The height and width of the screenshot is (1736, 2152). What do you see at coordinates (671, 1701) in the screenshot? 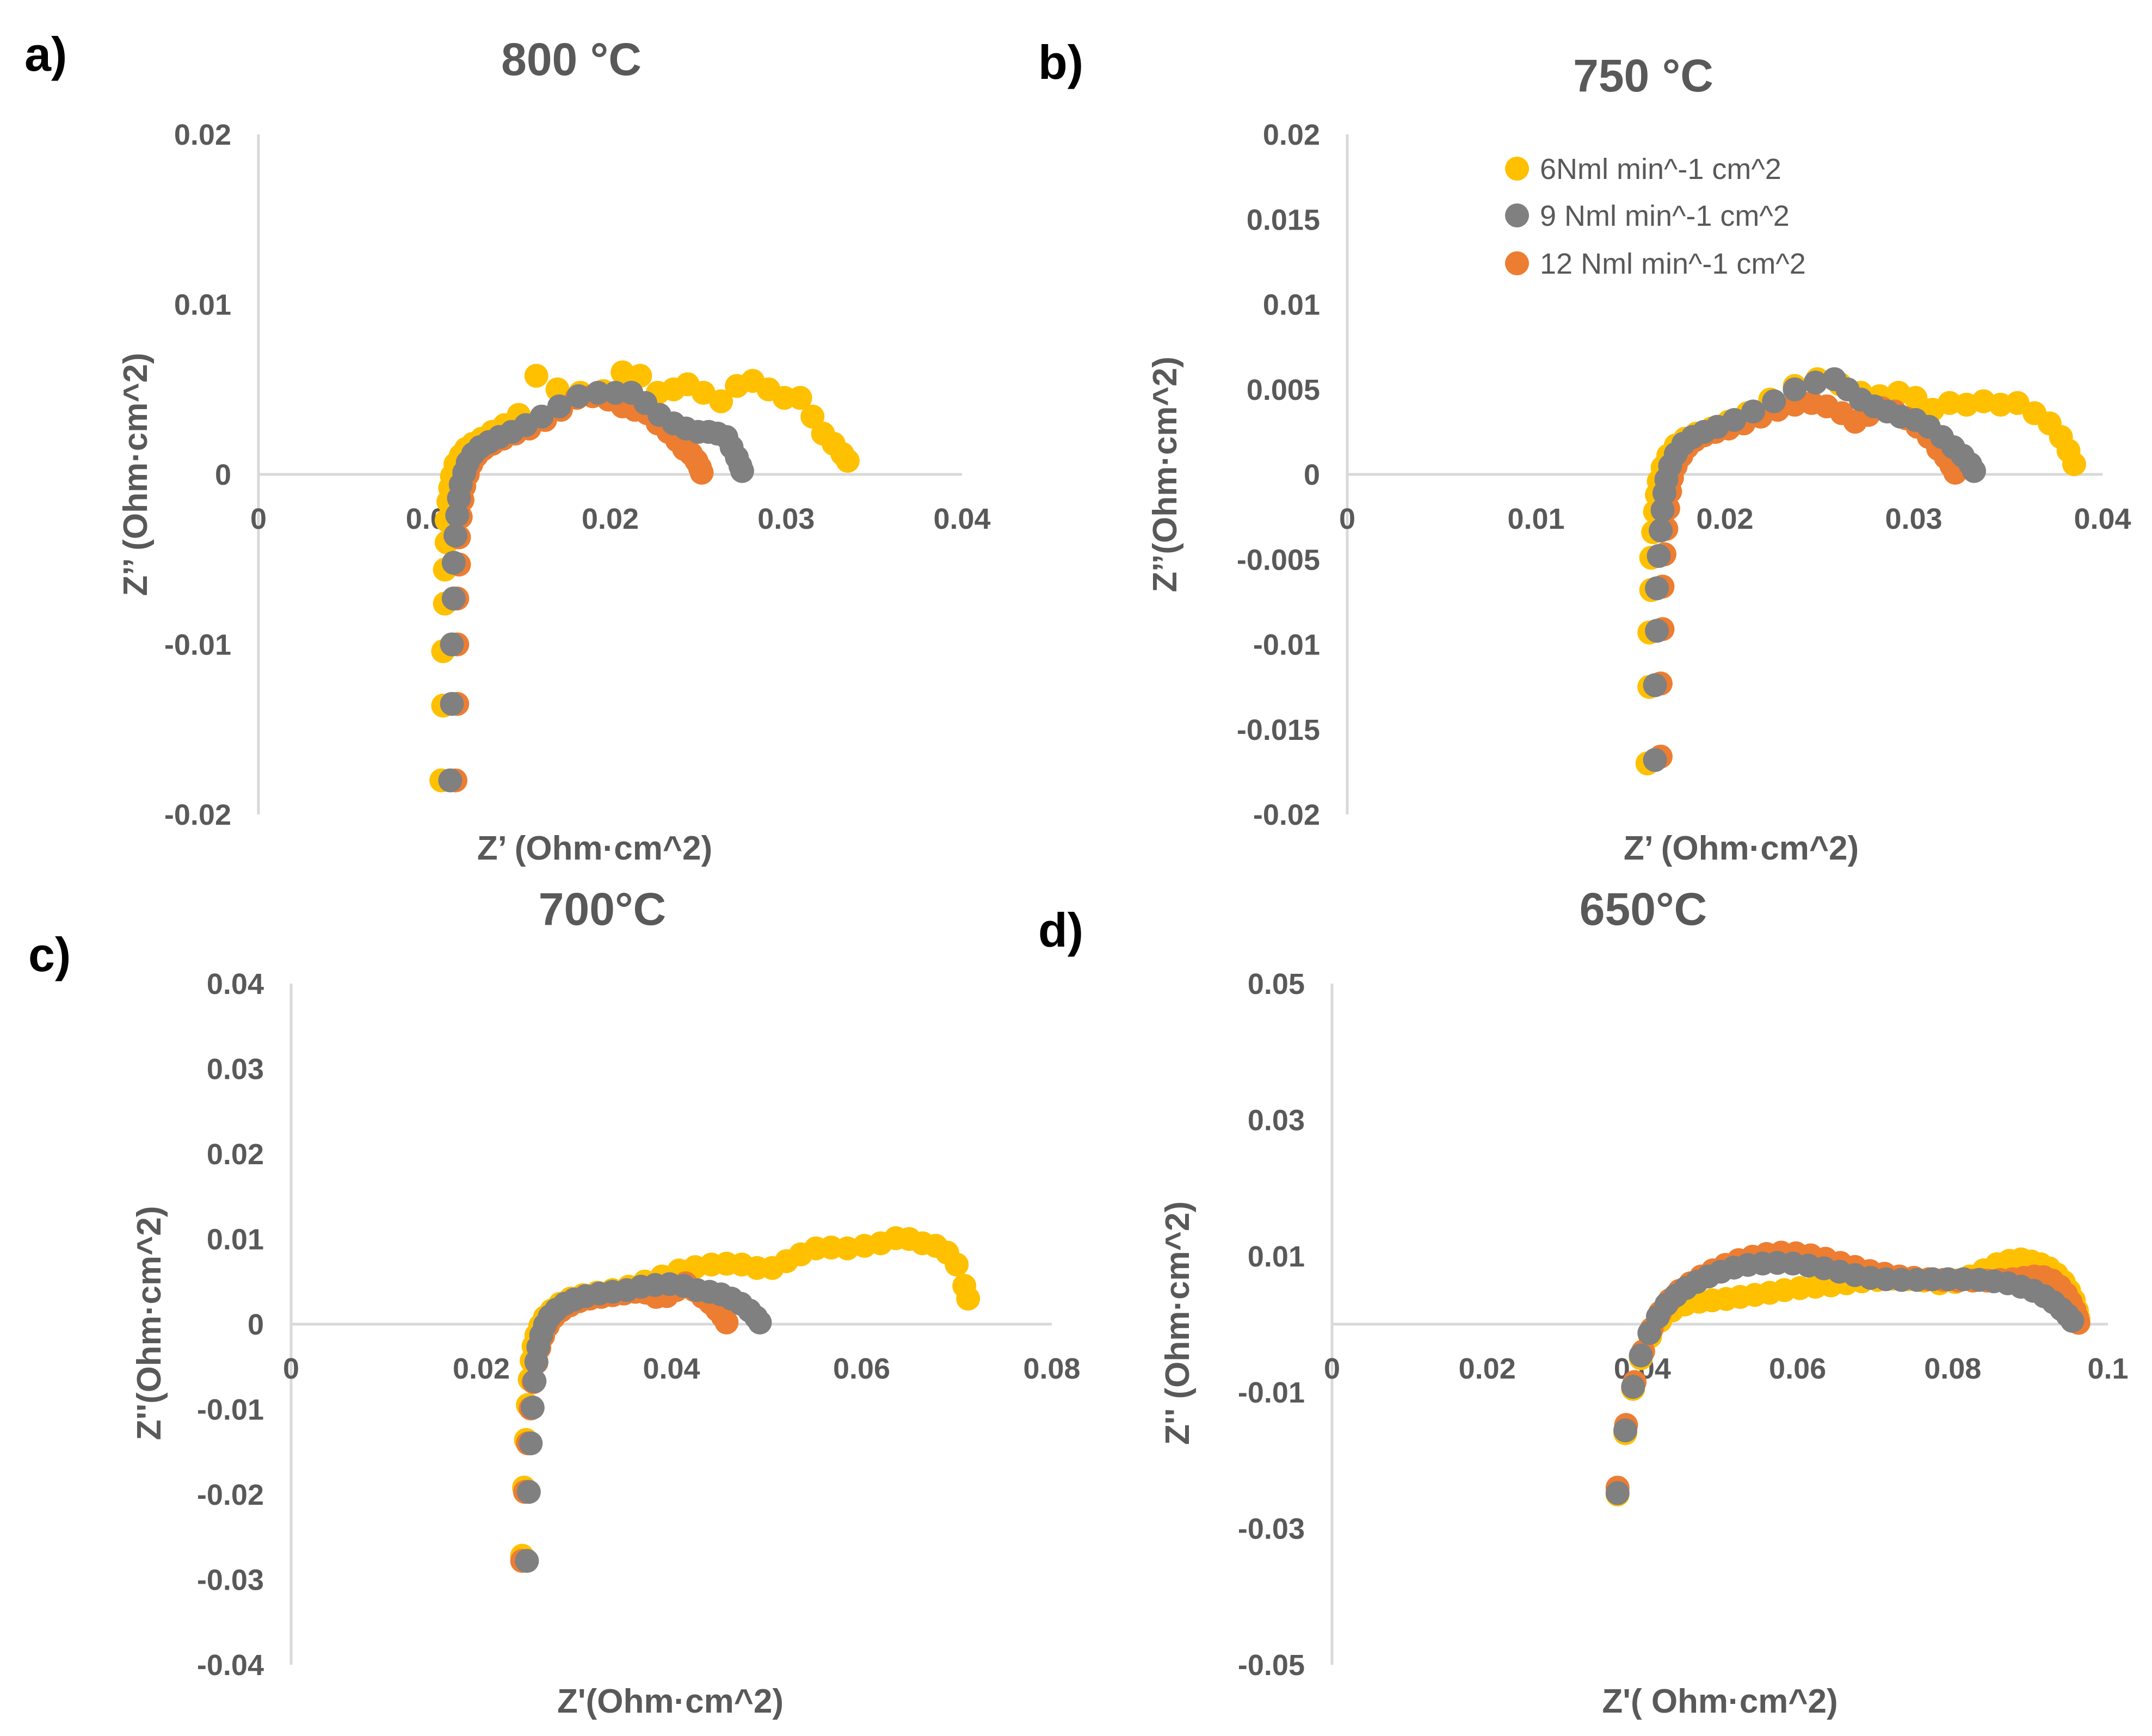
I see `x-axis-title: Z'(Ohm·cm^2)` at bounding box center [671, 1701].